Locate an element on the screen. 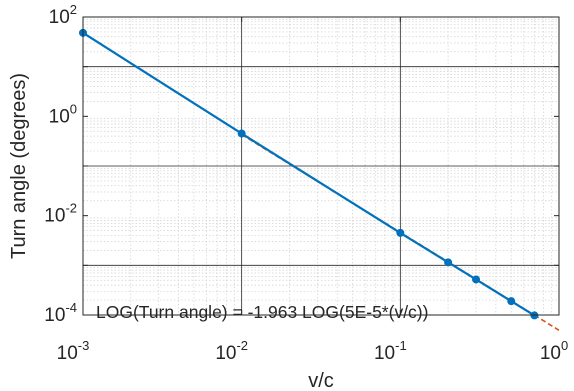 Image resolution: width=574 pixels, height=391 pixels. y-tick-label: 10² is located at coordinates (63, 15).